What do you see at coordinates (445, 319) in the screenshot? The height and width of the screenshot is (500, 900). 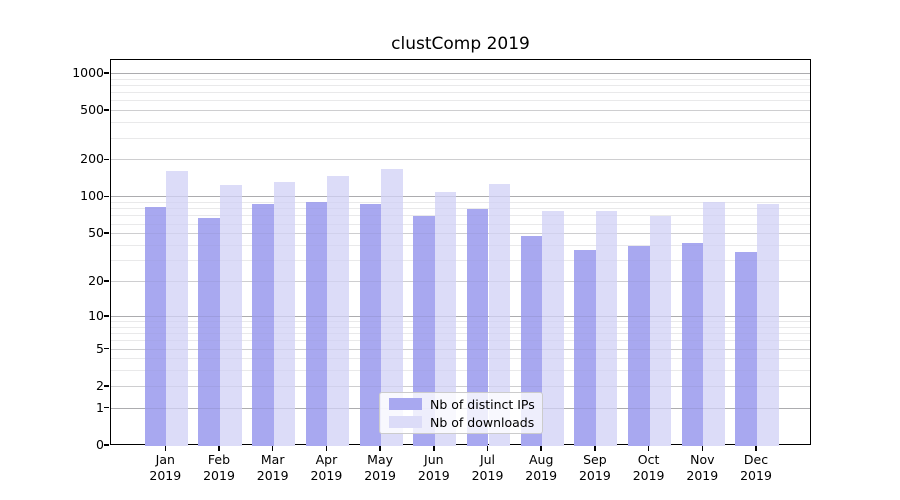 I see `bar-downloads-jun` at bounding box center [445, 319].